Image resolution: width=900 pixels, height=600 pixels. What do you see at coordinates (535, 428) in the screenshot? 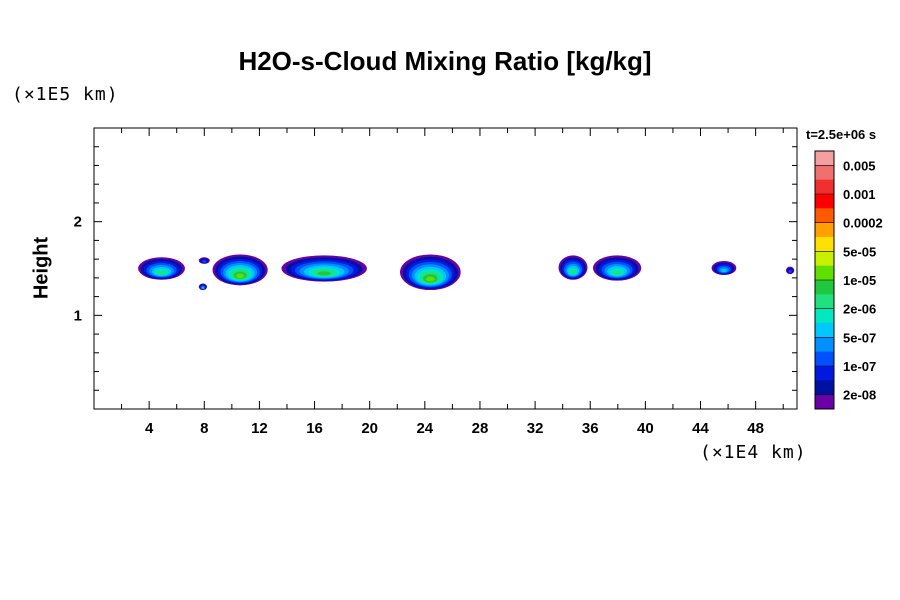
I see `x-tick-label: 32` at bounding box center [535, 428].